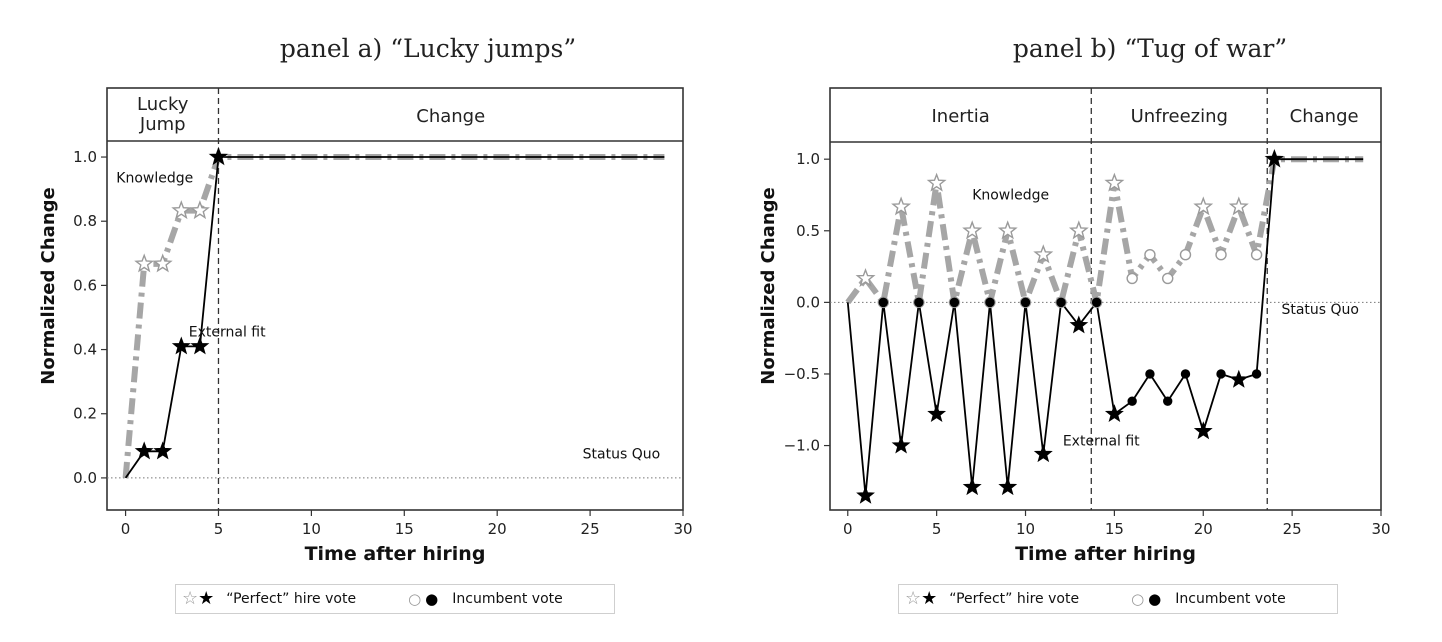 The image size is (1442, 642). I want to click on y-tick-label: −0.5, so click(802, 374).